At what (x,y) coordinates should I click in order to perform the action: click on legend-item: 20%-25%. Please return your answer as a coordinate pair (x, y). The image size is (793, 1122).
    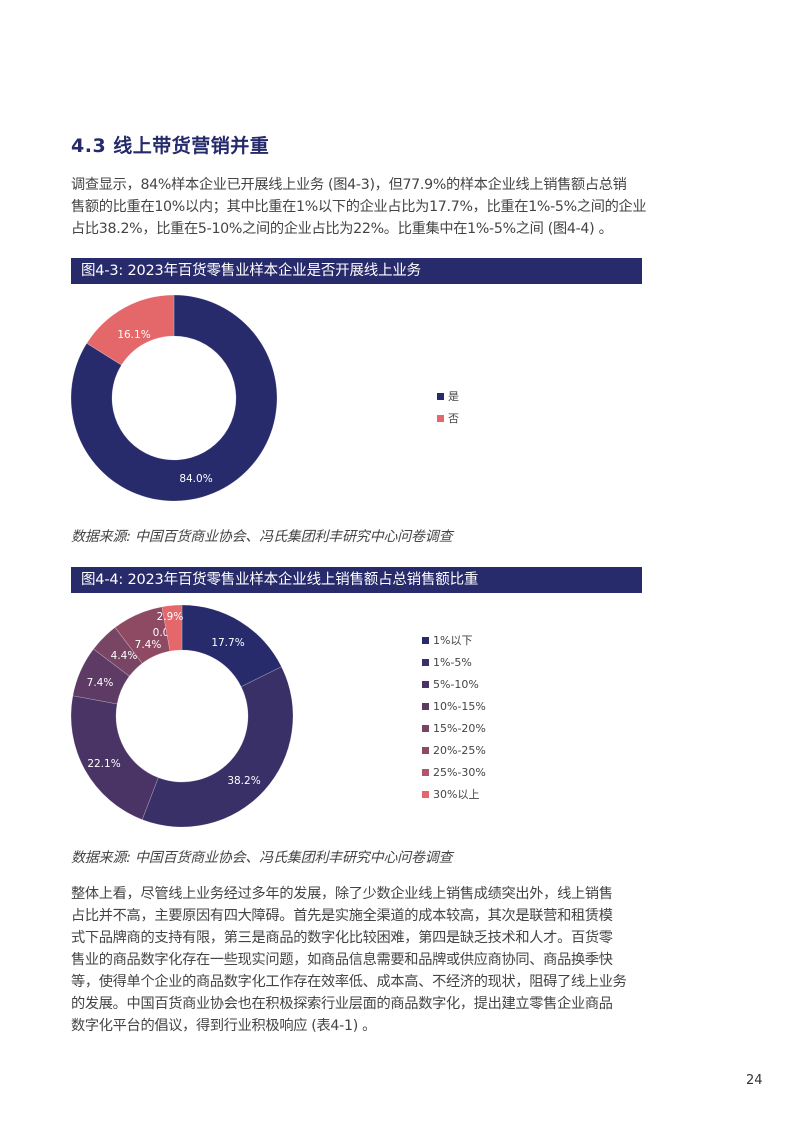
    Looking at the image, I should click on (454, 750).